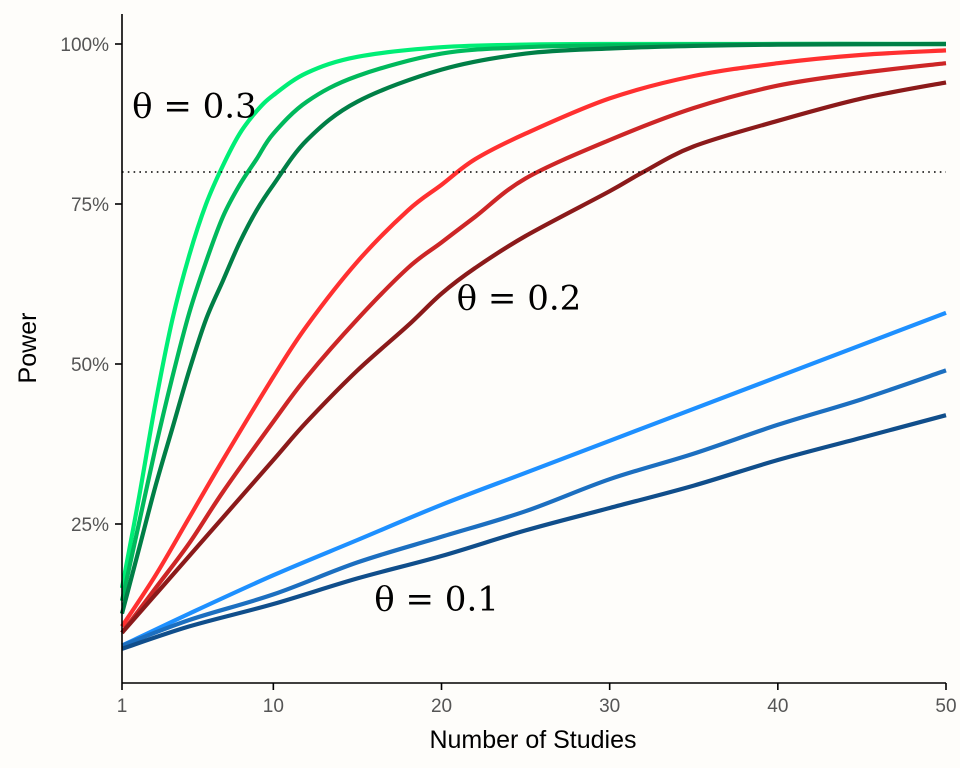 The height and width of the screenshot is (768, 960). I want to click on x-tick-label-40: 40, so click(777, 706).